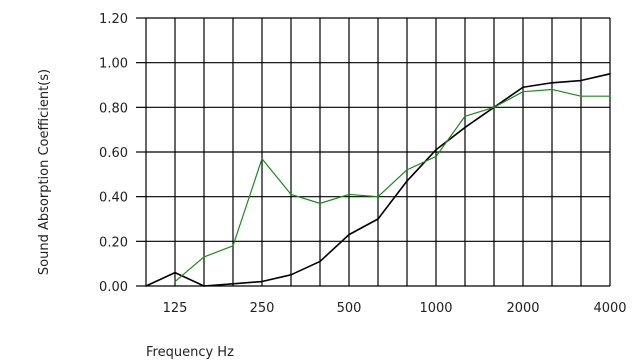 The width and height of the screenshot is (638, 363). I want to click on y-tick-labels: 0.00 0.20 0.40 0.60 0.80 1.00 1.20, so click(113, 153).